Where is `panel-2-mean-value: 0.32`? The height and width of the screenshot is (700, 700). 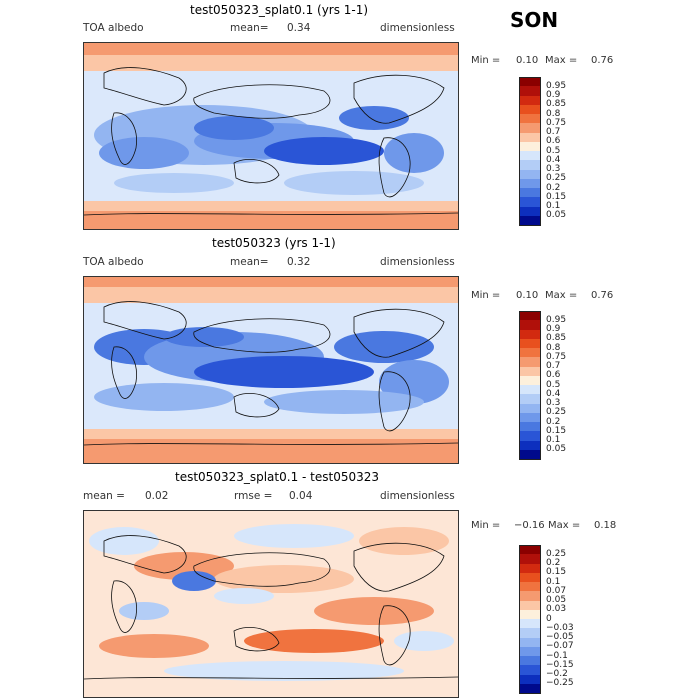
panel-2-mean-value: 0.32 is located at coordinates (299, 262).